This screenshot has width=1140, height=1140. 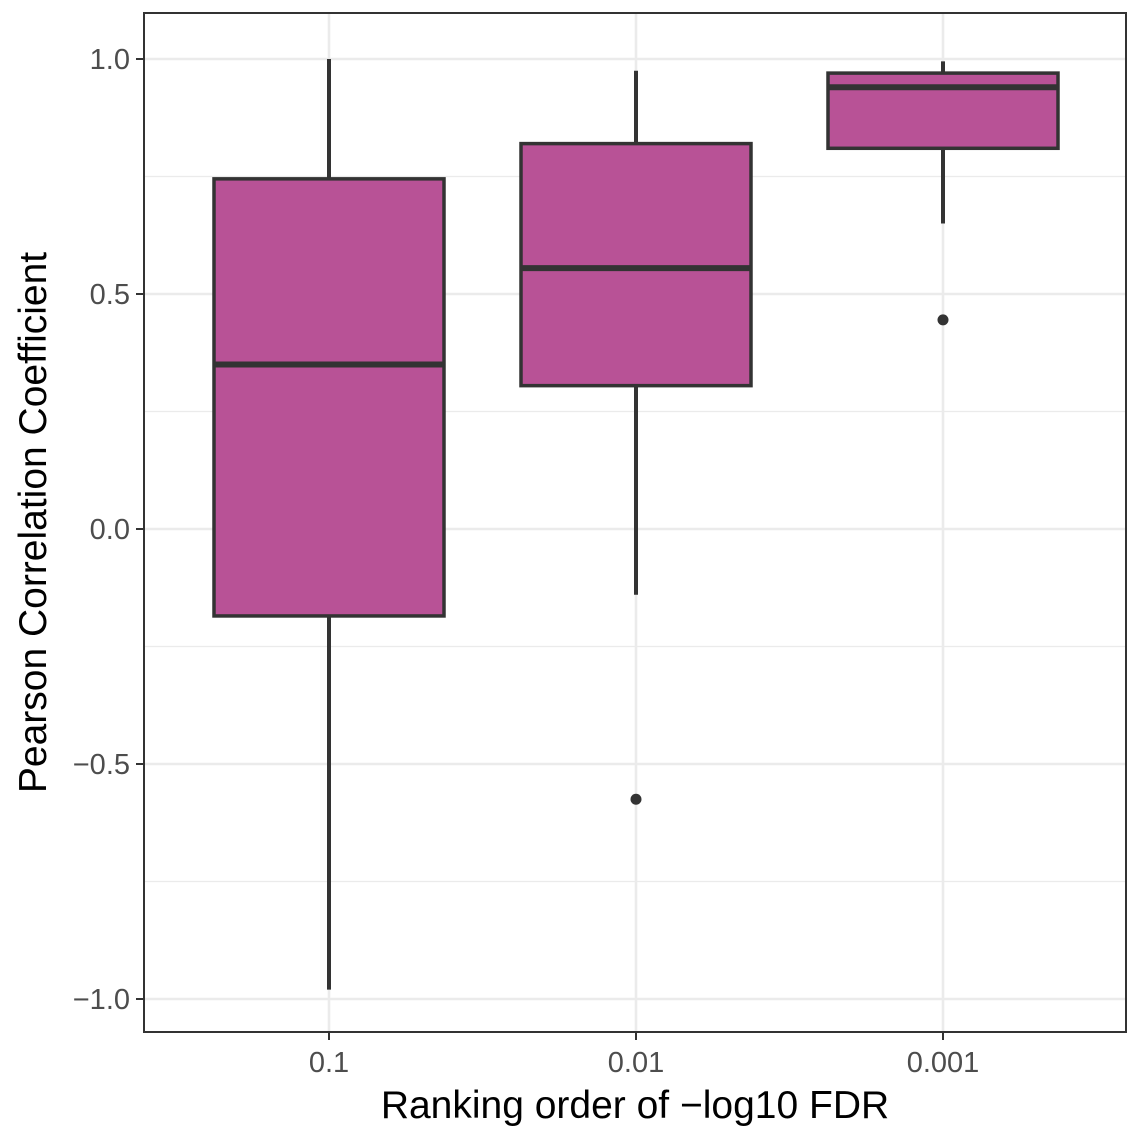 What do you see at coordinates (101, 765) in the screenshot?
I see `y-tick-label: −0.5` at bounding box center [101, 765].